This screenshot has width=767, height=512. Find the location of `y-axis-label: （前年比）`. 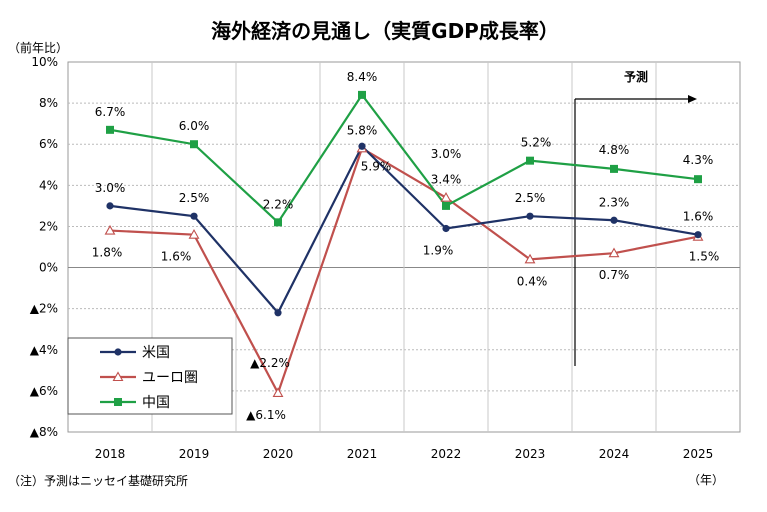

y-axis-label: （前年比） is located at coordinates (38, 47).